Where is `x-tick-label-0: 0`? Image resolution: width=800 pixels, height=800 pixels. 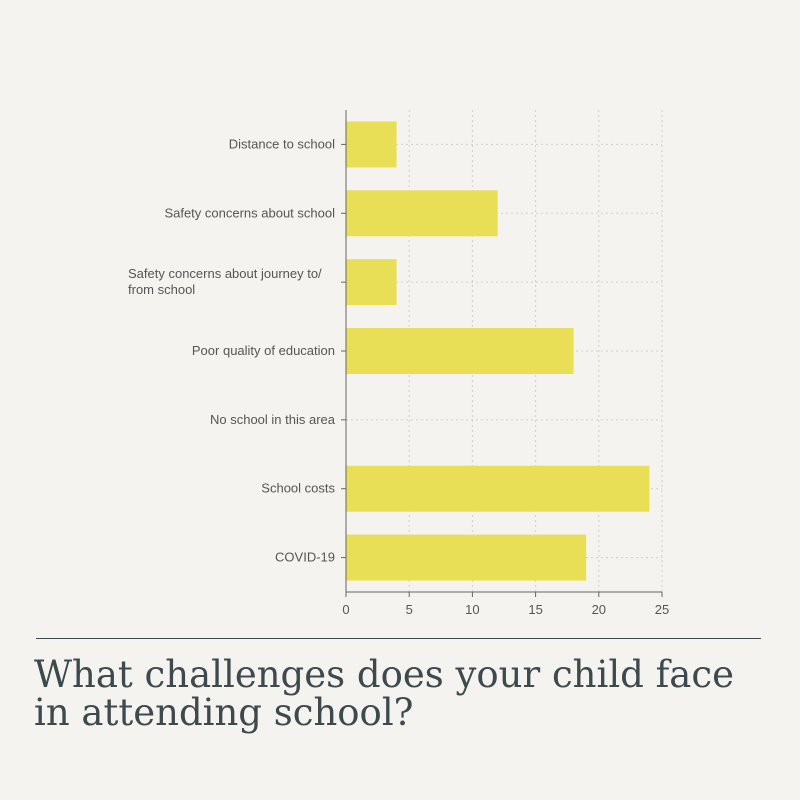 x-tick-label-0: 0 is located at coordinates (345, 609).